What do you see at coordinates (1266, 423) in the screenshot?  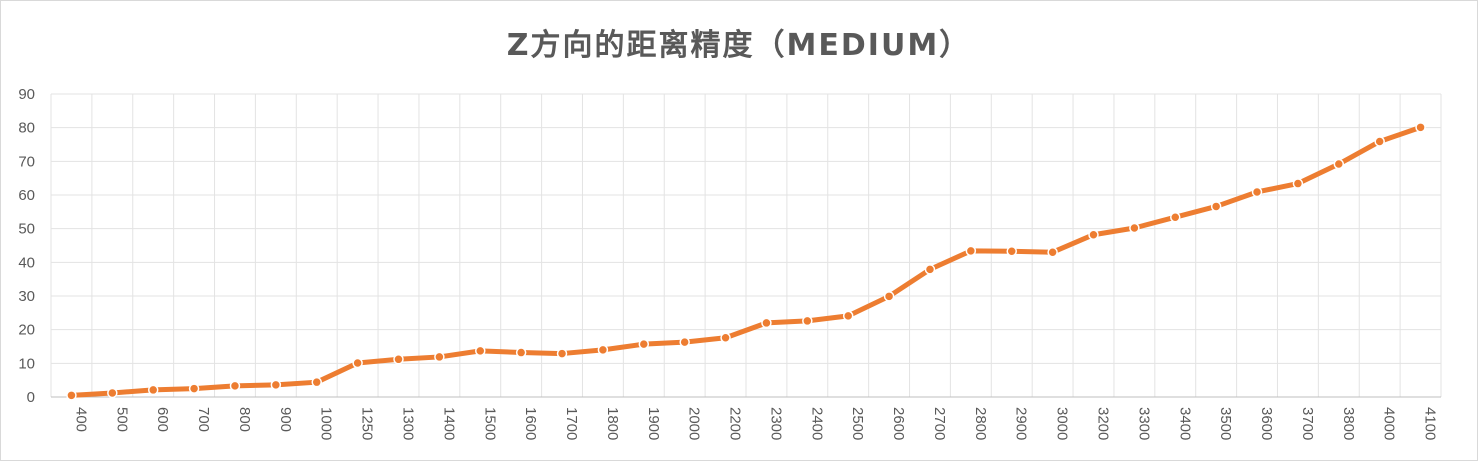 I see `x-tick-label: 3600` at bounding box center [1266, 423].